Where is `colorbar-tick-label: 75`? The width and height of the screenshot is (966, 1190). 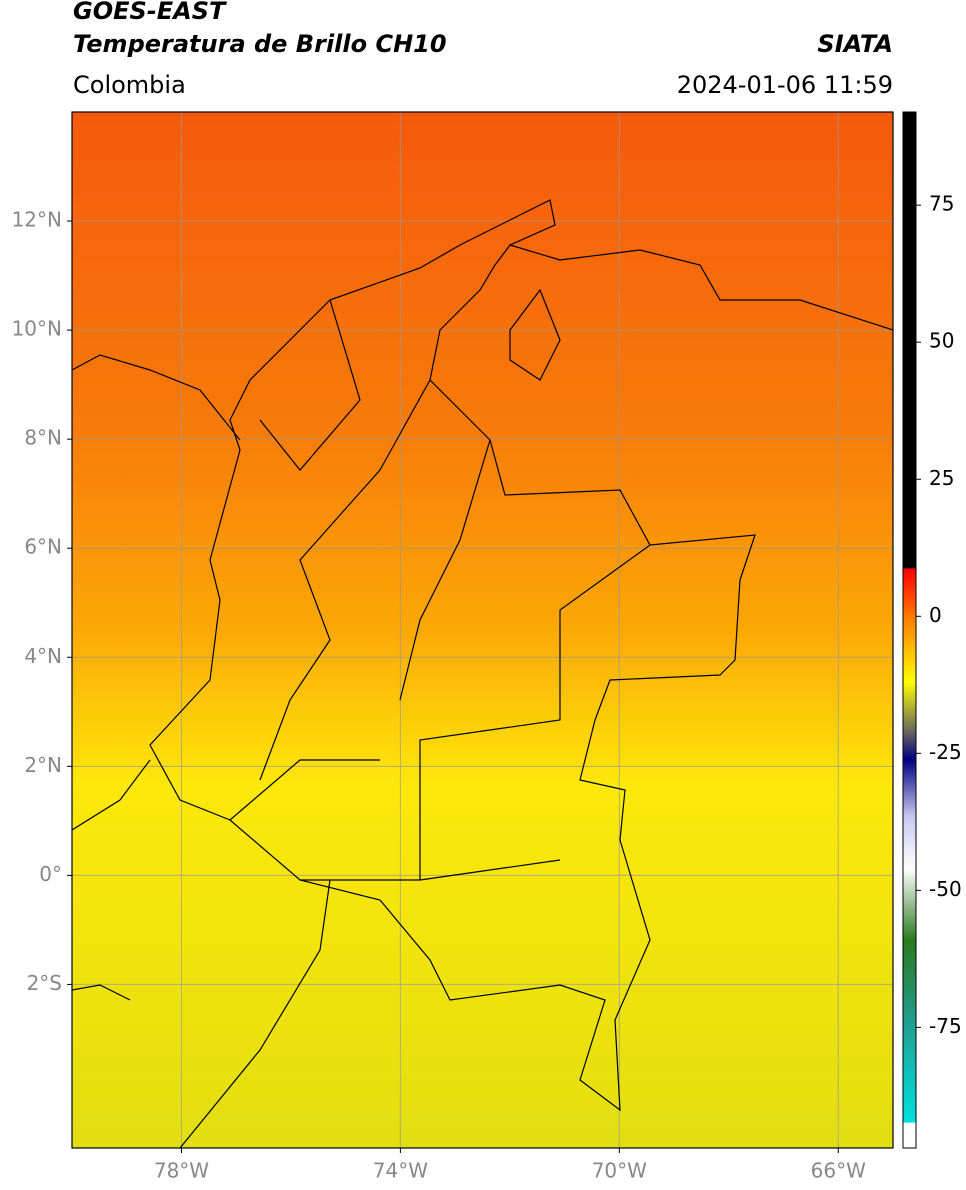 colorbar-tick-label: 75 is located at coordinates (941, 204).